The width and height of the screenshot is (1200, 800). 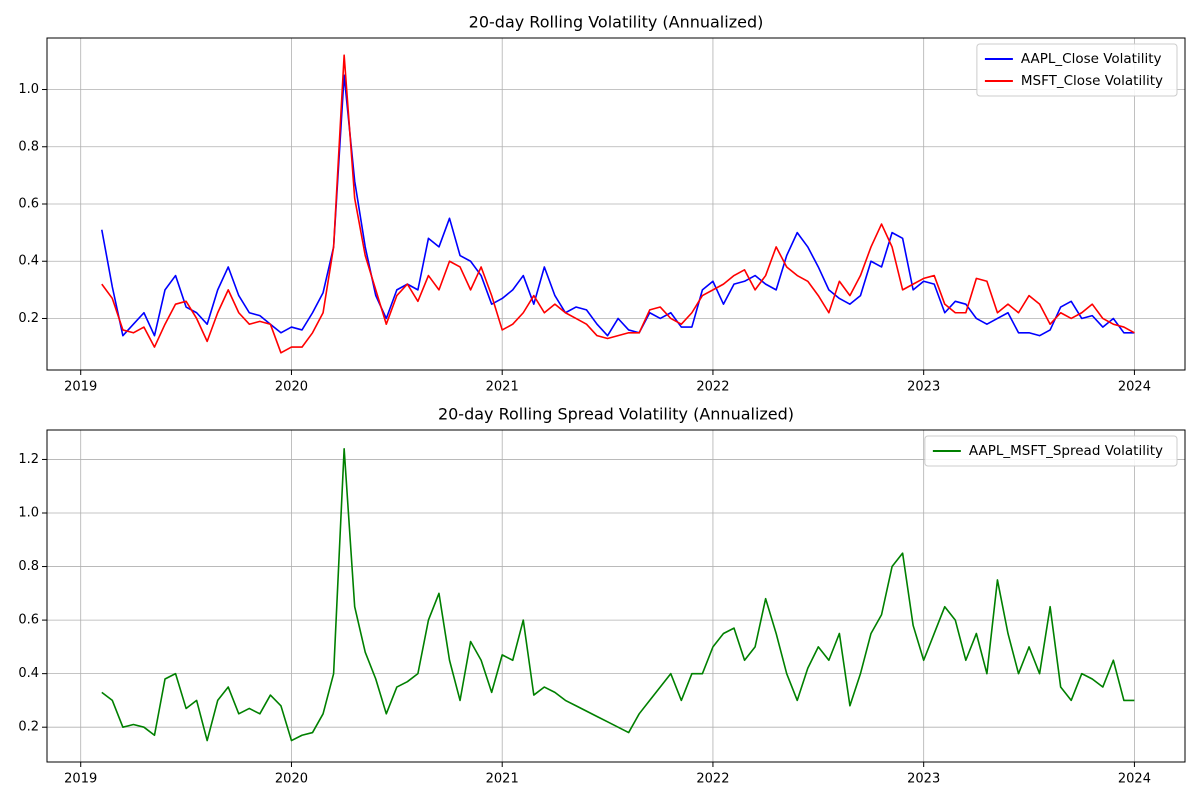 I want to click on legend-label: AAPL_MSFT_Spread Volatility, so click(x=1066, y=451).